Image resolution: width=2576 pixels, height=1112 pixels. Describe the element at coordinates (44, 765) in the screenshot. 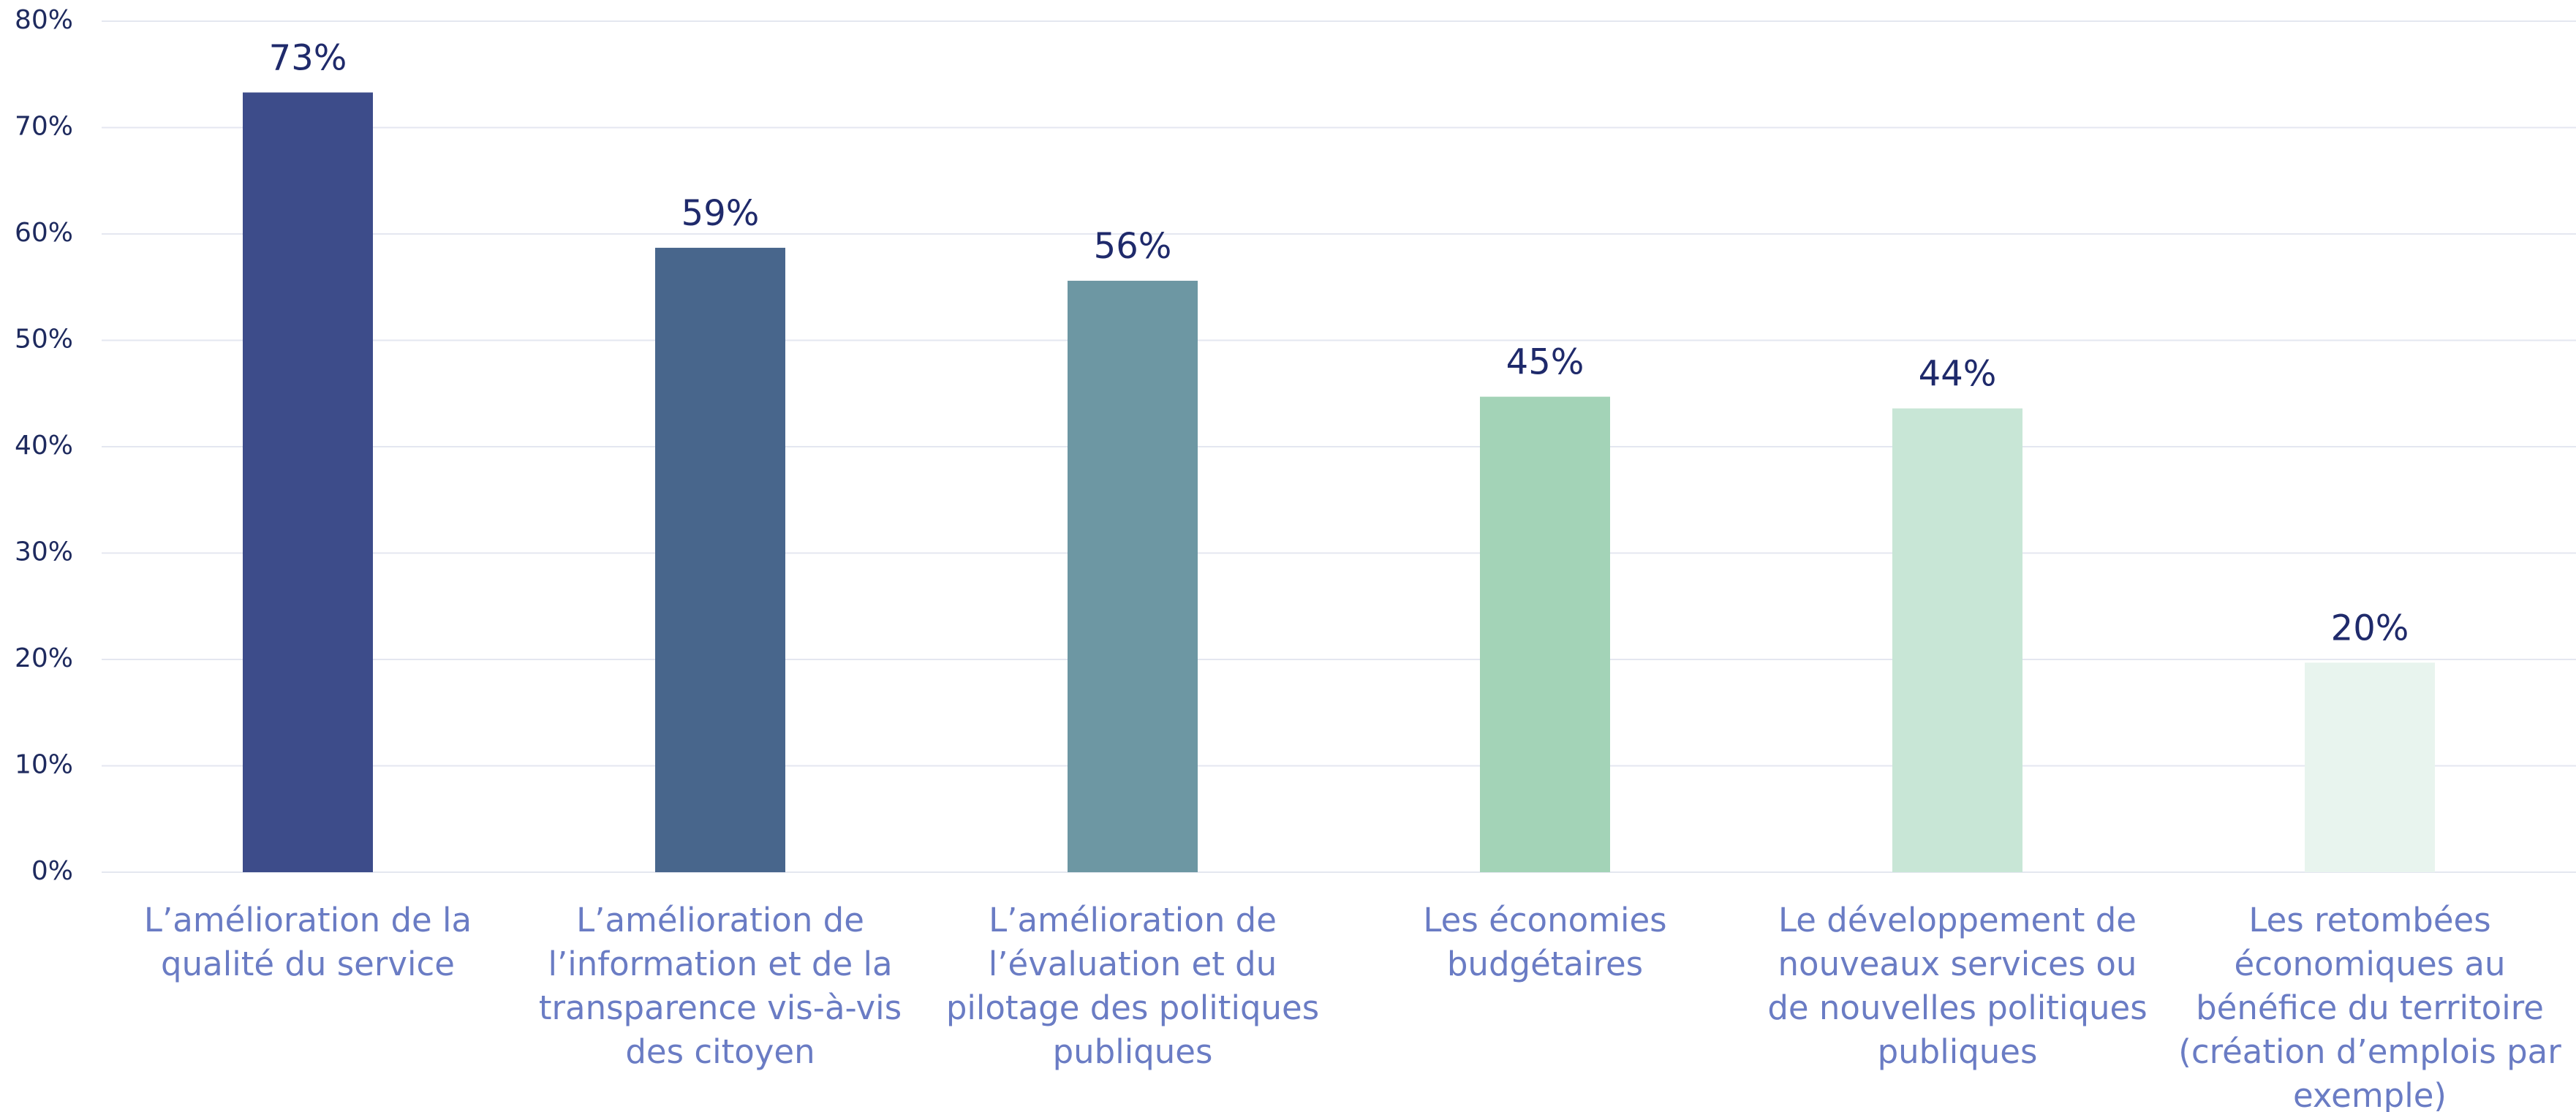

I see `y-tick-label: 10%` at that location.